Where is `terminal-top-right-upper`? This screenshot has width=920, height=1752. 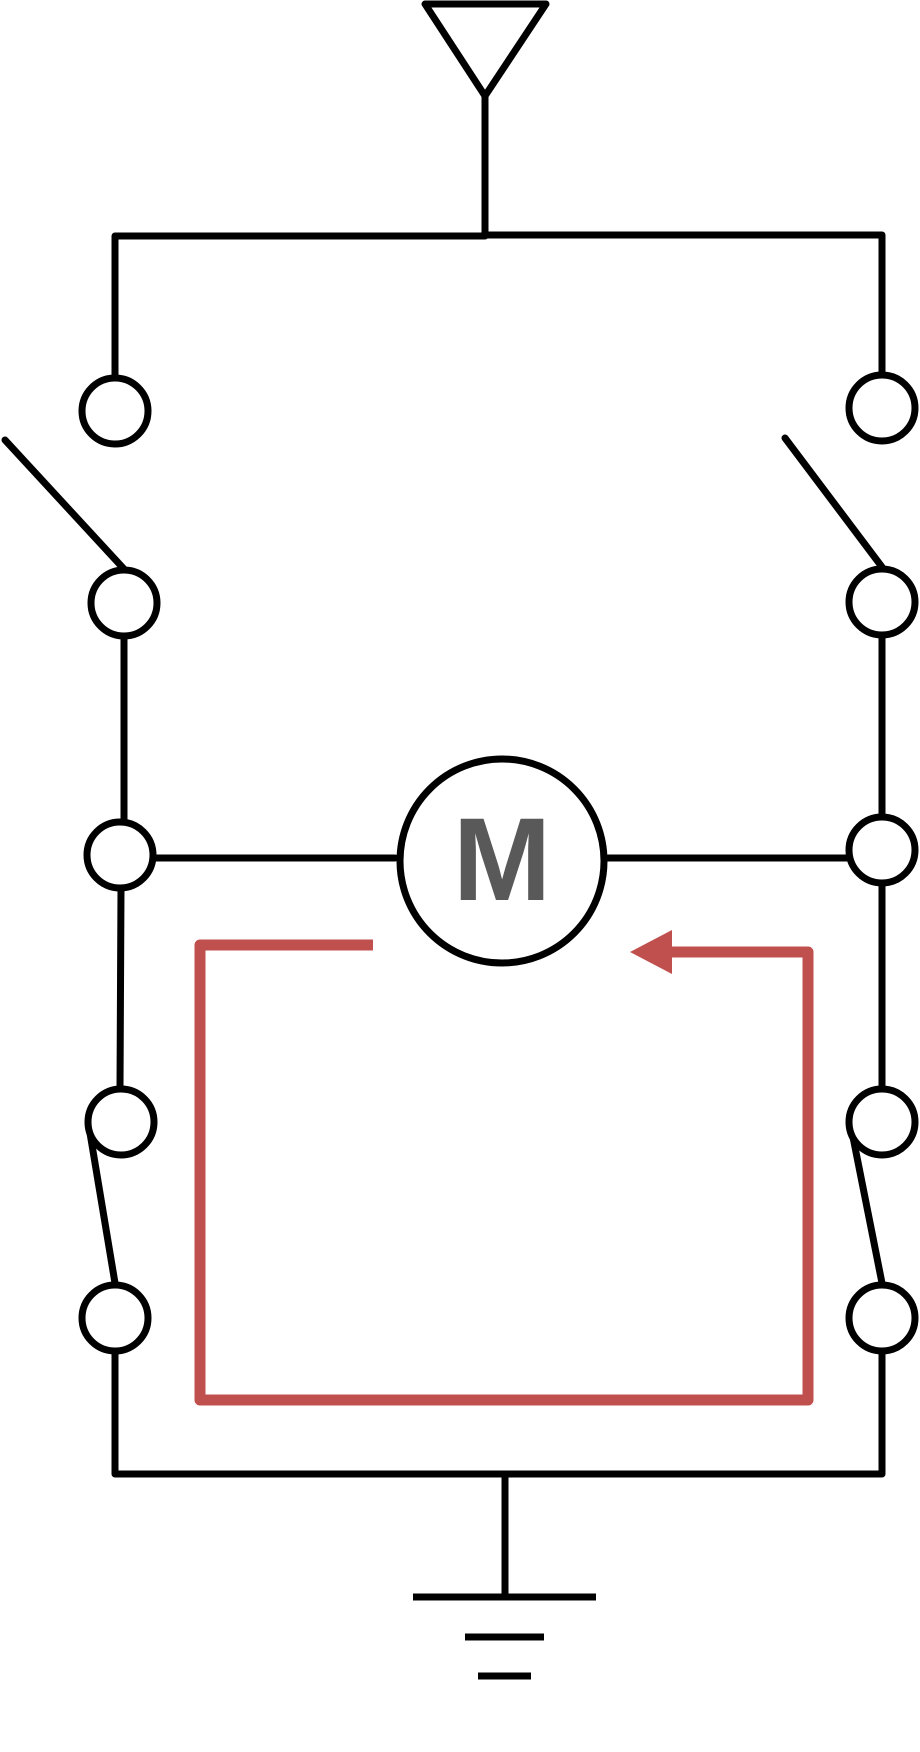
terminal-top-right-upper is located at coordinates (882, 408).